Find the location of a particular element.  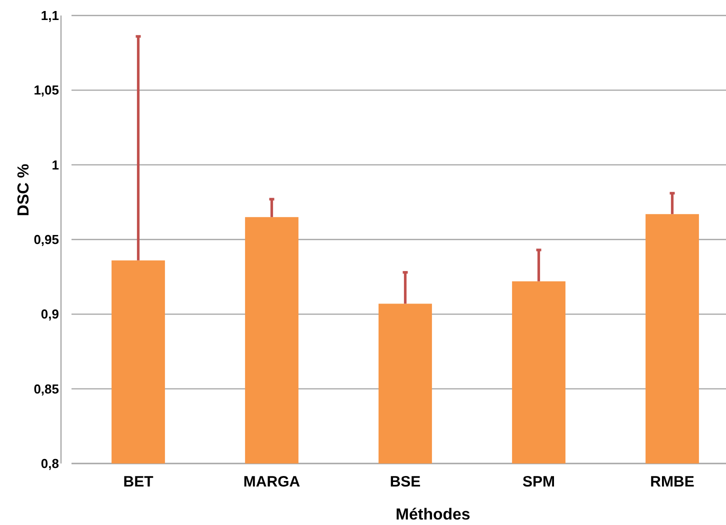

y-tick-label: 1 is located at coordinates (55, 164).